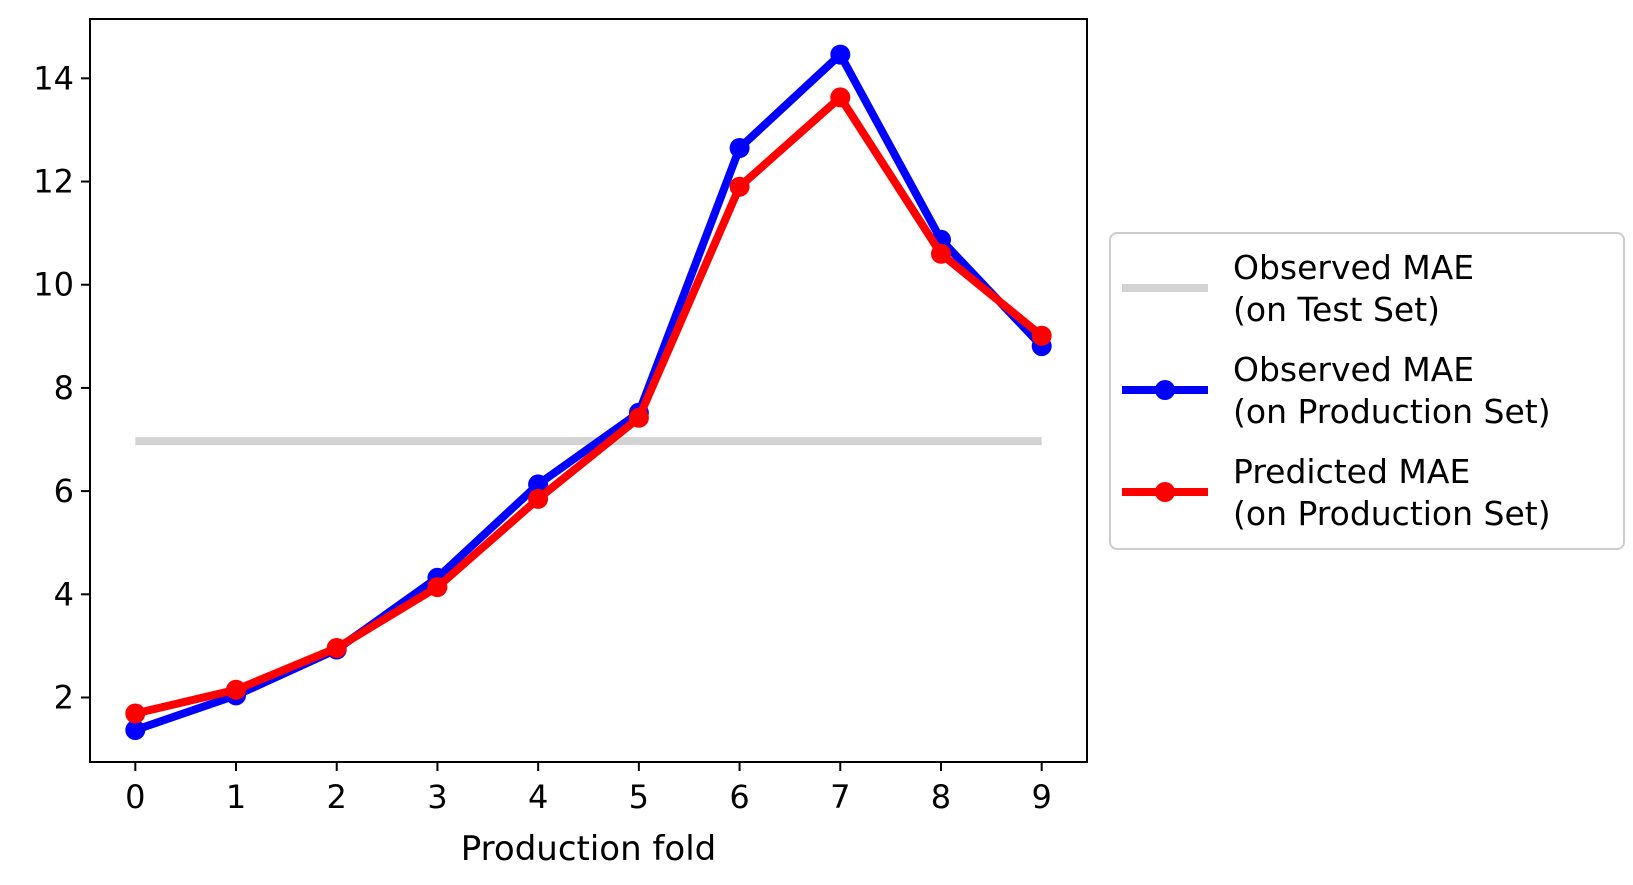 The width and height of the screenshot is (1633, 885). I want to click on x-tick-label: 7, so click(840, 797).